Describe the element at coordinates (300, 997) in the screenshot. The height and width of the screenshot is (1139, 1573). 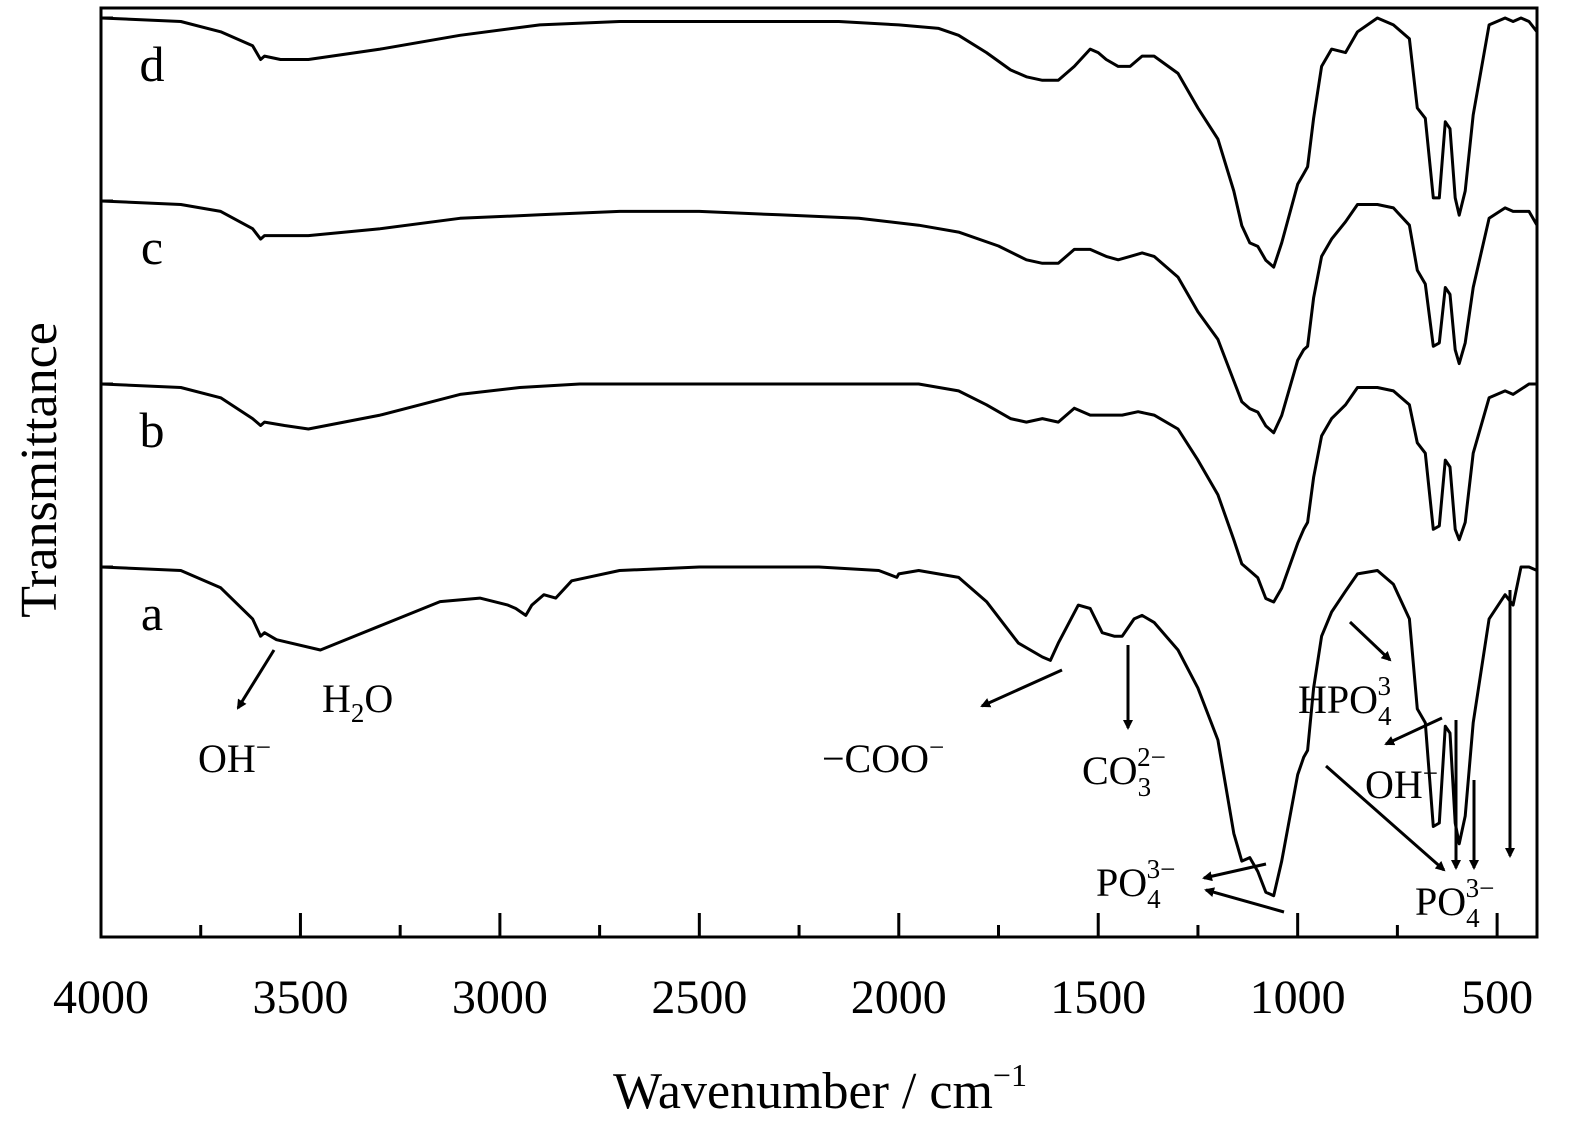
I see `x-tick-label: 3500` at that location.